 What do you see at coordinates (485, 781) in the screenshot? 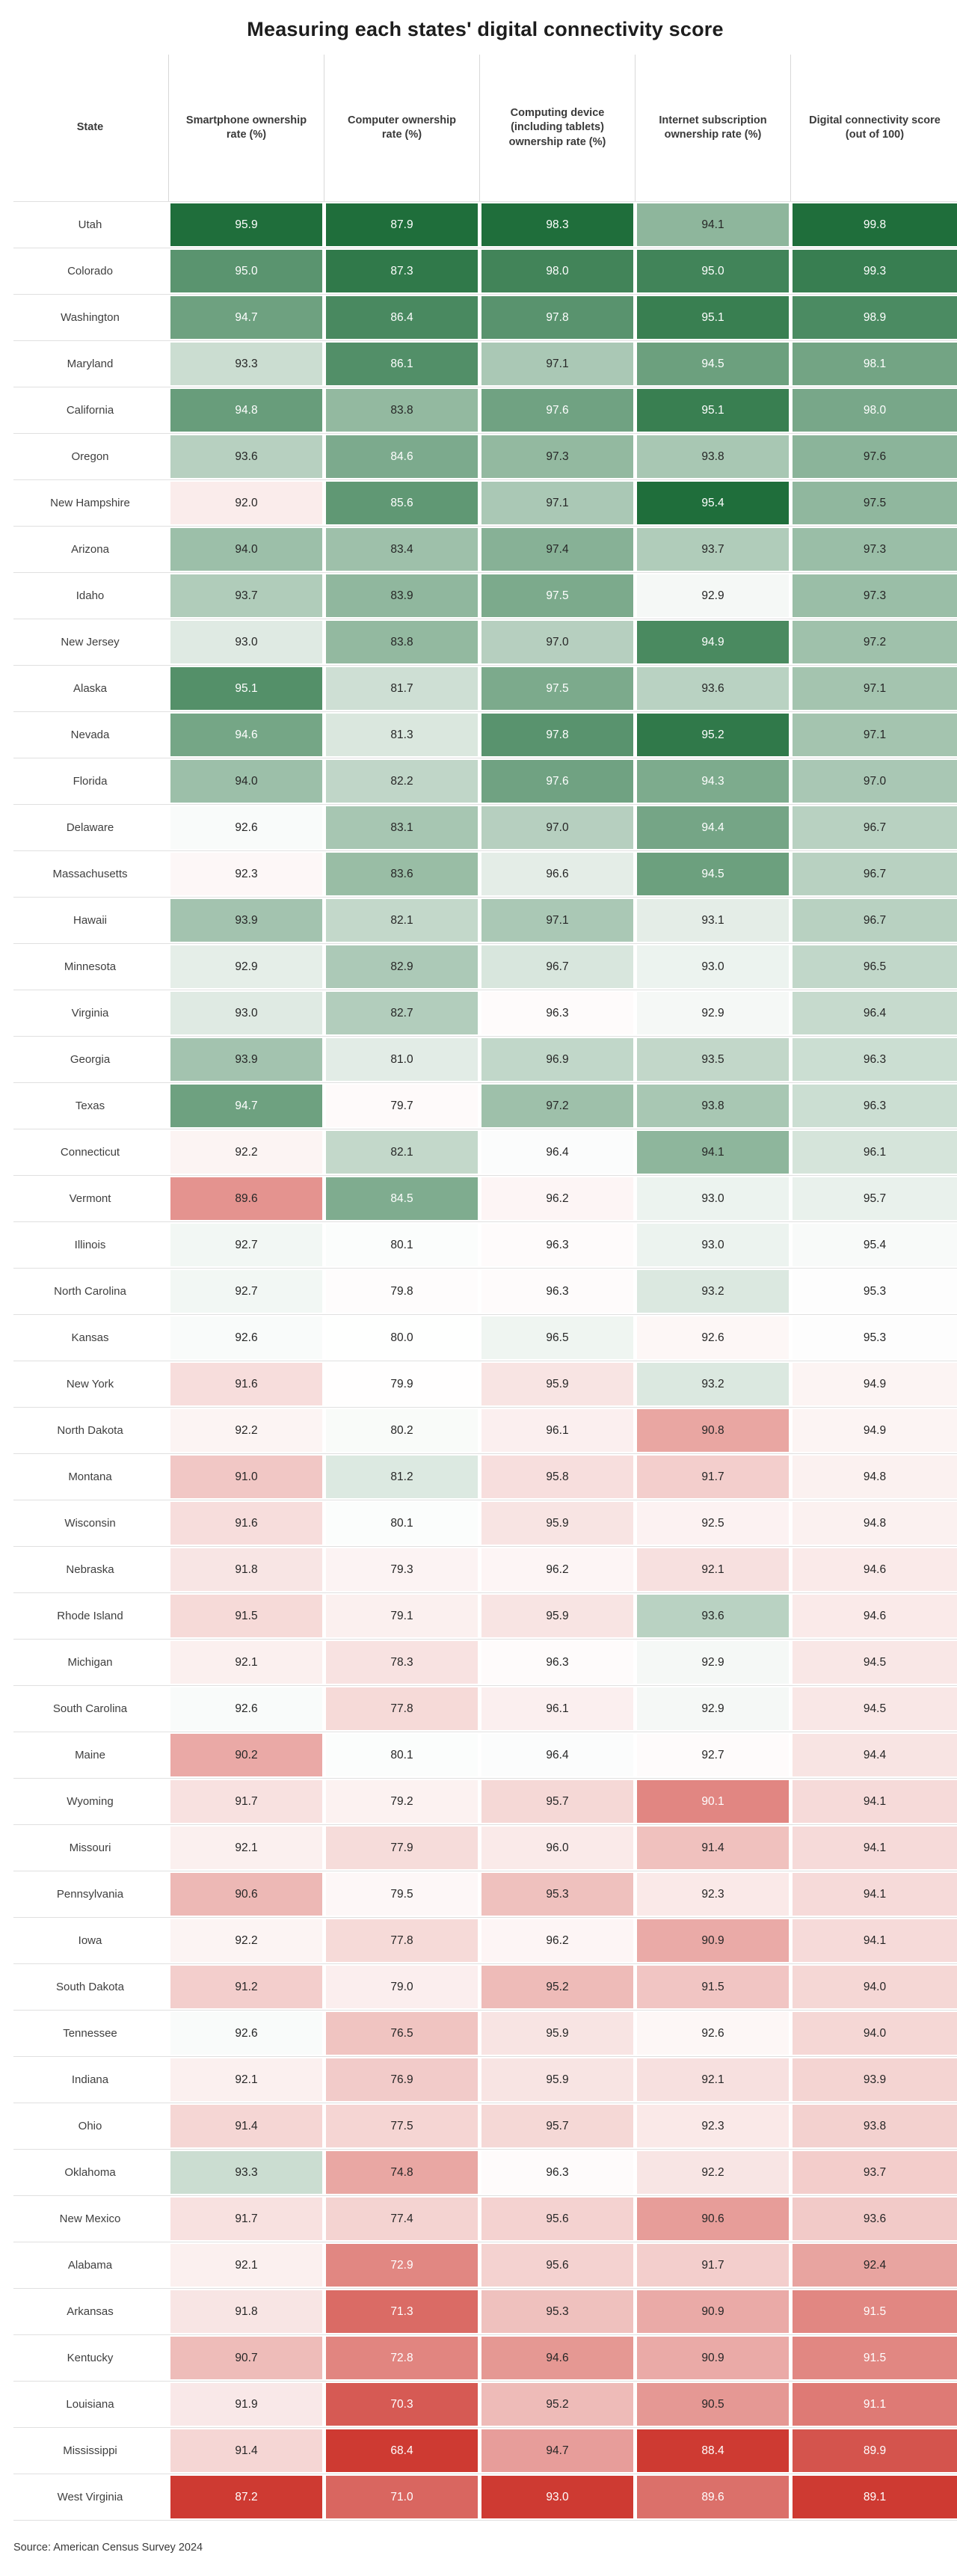
I see `table-row: Florida 94.0 82.2 97.6 94.3 97.0` at bounding box center [485, 781].